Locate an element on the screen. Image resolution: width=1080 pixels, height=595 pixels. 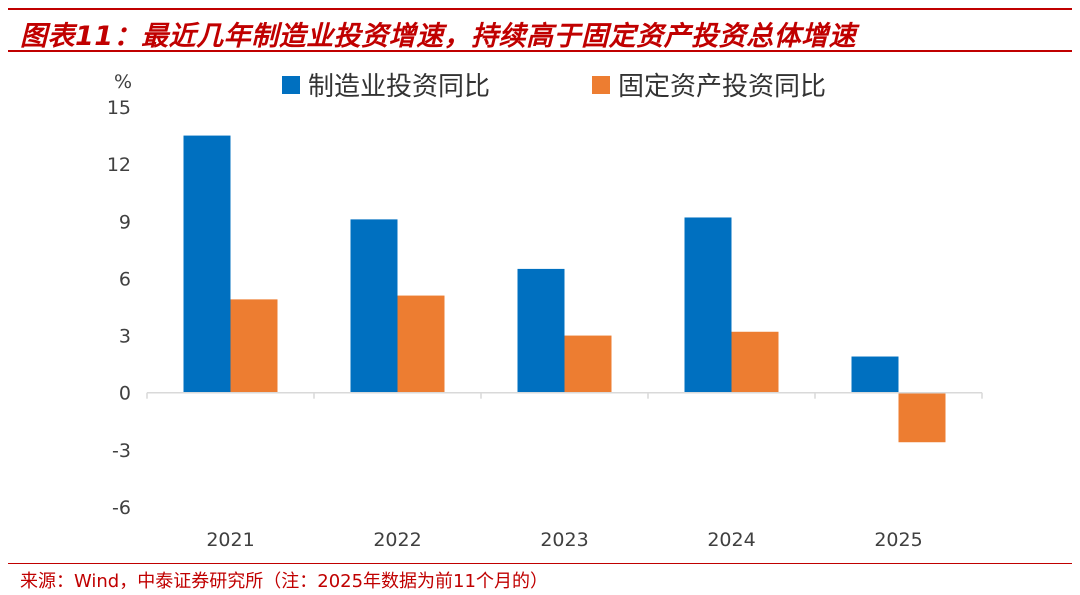
y-tick-label: 15 is located at coordinates (119, 108).